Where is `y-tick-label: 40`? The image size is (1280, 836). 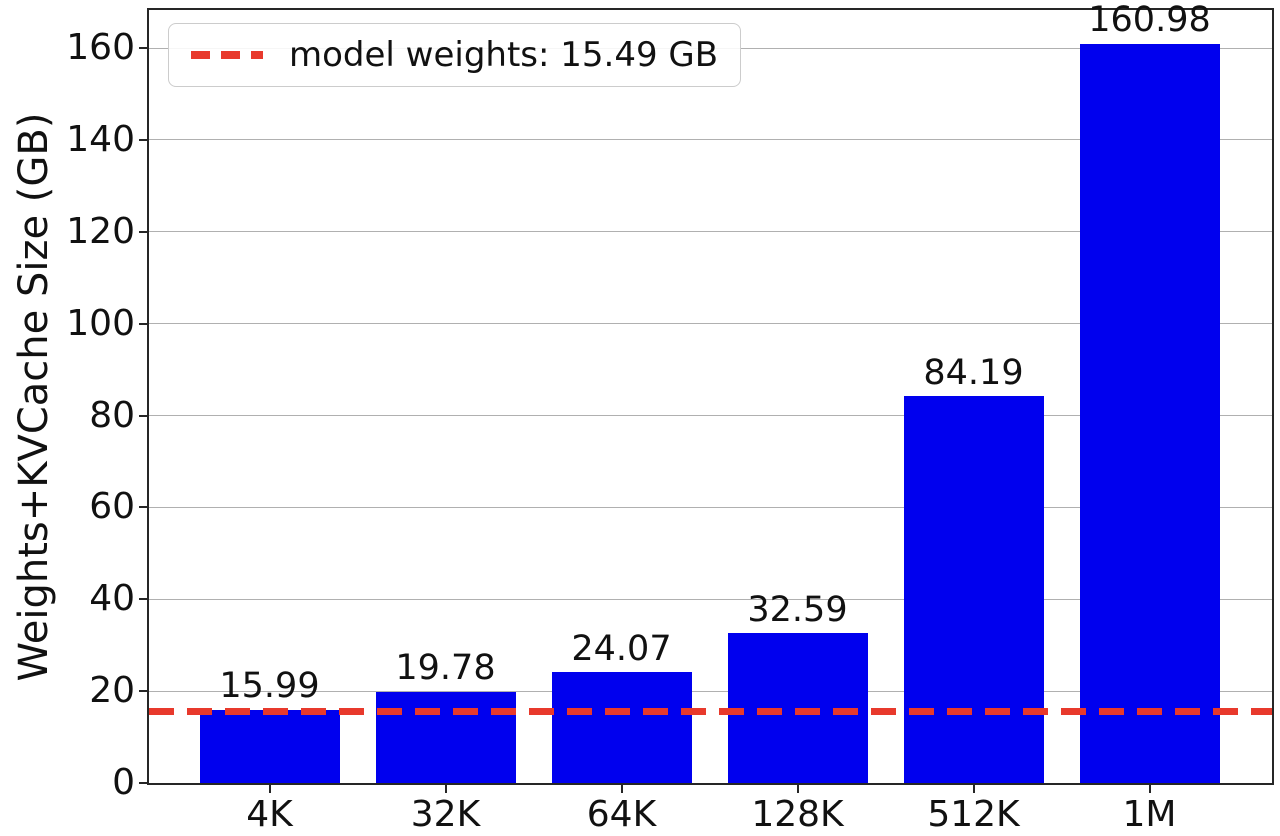
y-tick-label: 40 is located at coordinates (112, 599).